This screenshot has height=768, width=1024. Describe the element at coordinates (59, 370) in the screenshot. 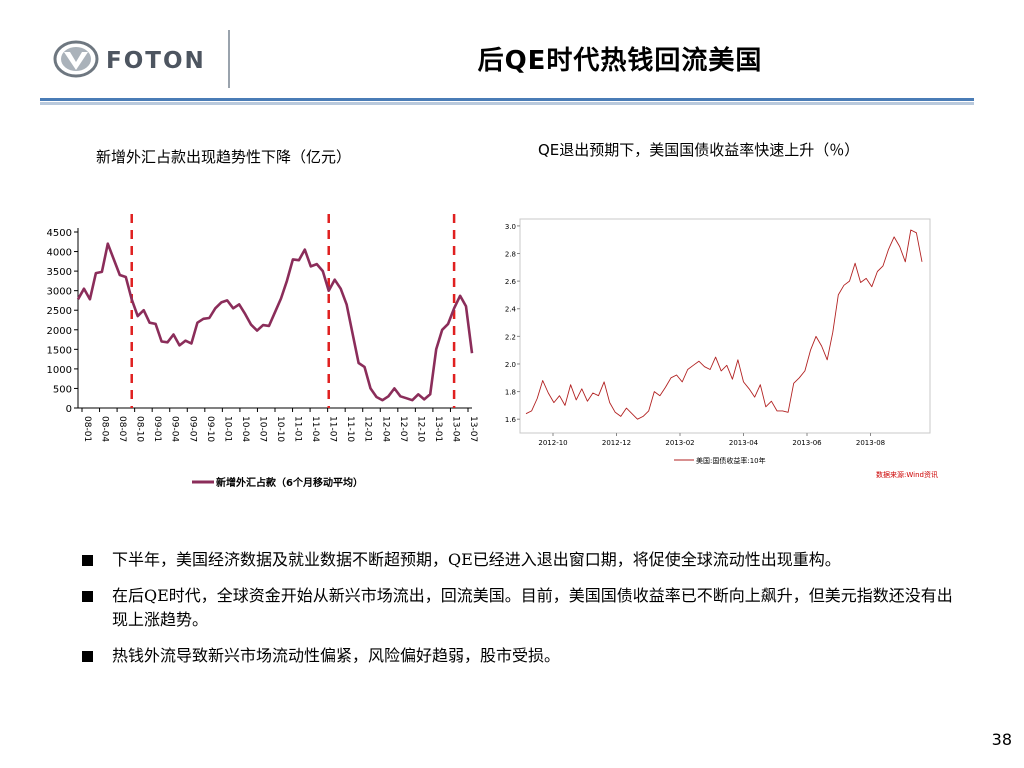

I see `y-tick-label: 1000` at that location.